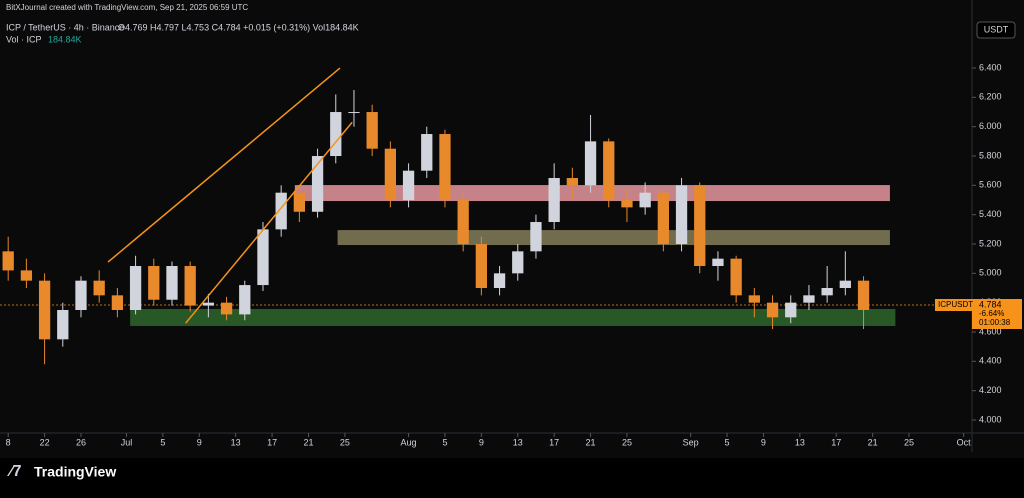  I want to click on y-tick-label: 6.200, so click(990, 97).